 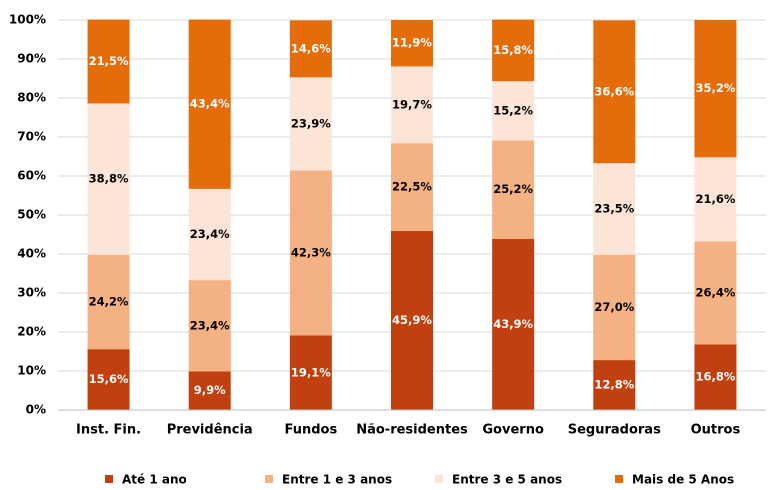 I want to click on data-label: 25,2%, so click(x=513, y=189).